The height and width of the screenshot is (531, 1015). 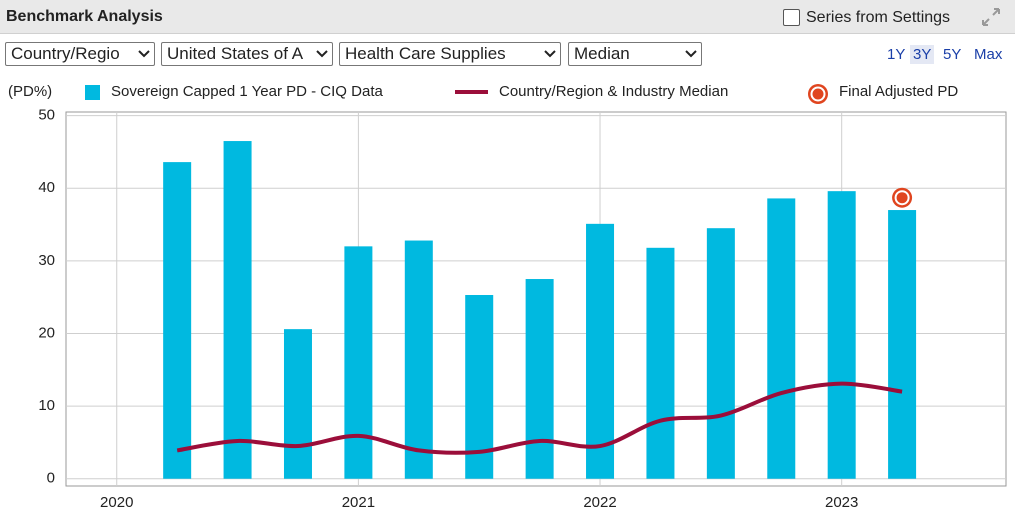 What do you see at coordinates (30, 91) in the screenshot?
I see `y-axis-label: (PD%)` at bounding box center [30, 91].